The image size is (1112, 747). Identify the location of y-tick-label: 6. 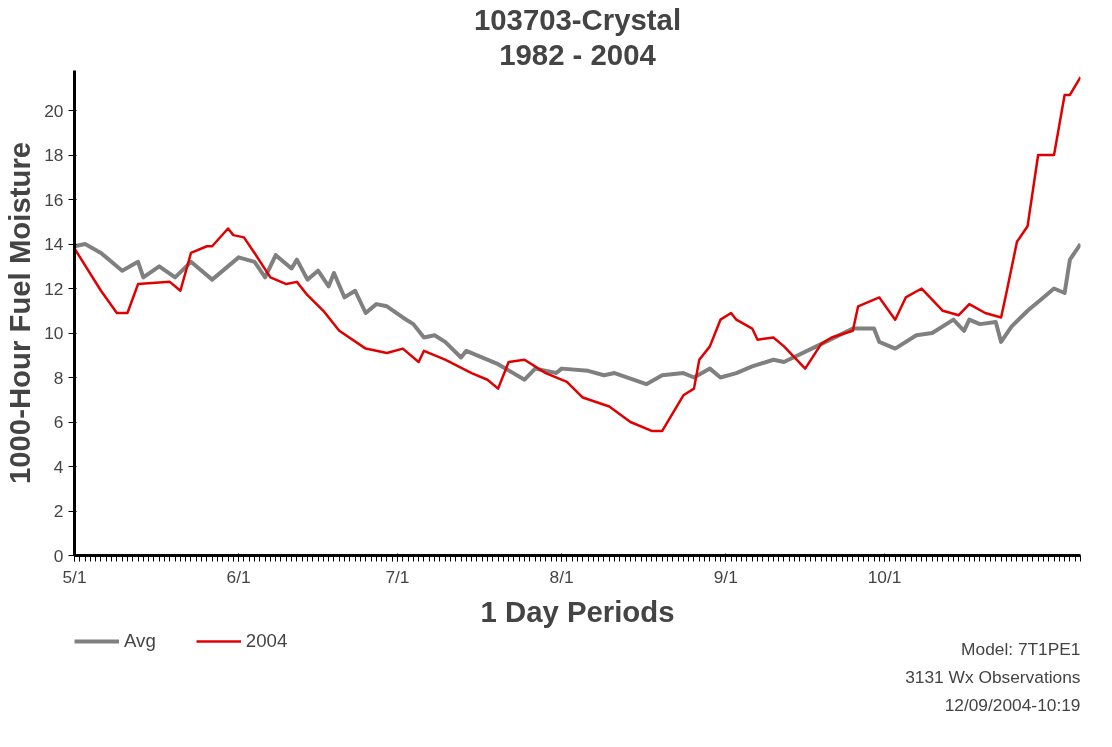
(58, 422).